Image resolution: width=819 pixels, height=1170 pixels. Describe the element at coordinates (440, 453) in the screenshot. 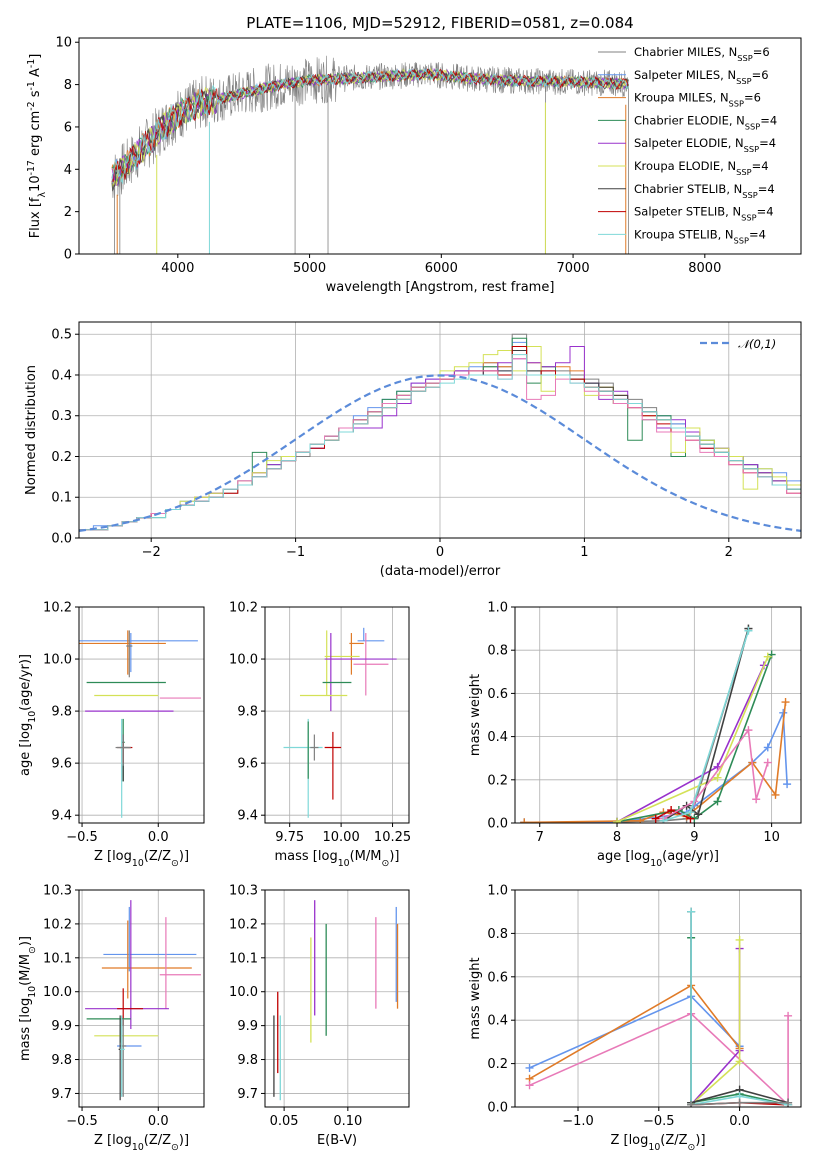

I see `gaussian-curve` at that location.